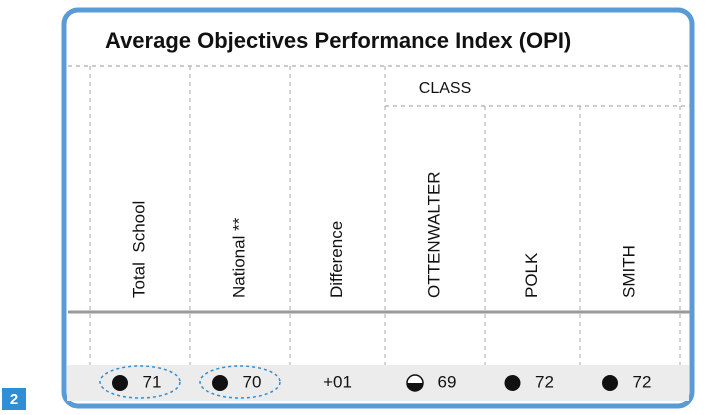 Image resolution: width=708 pixels, height=415 pixels. I want to click on page-label: 2, so click(14, 399).